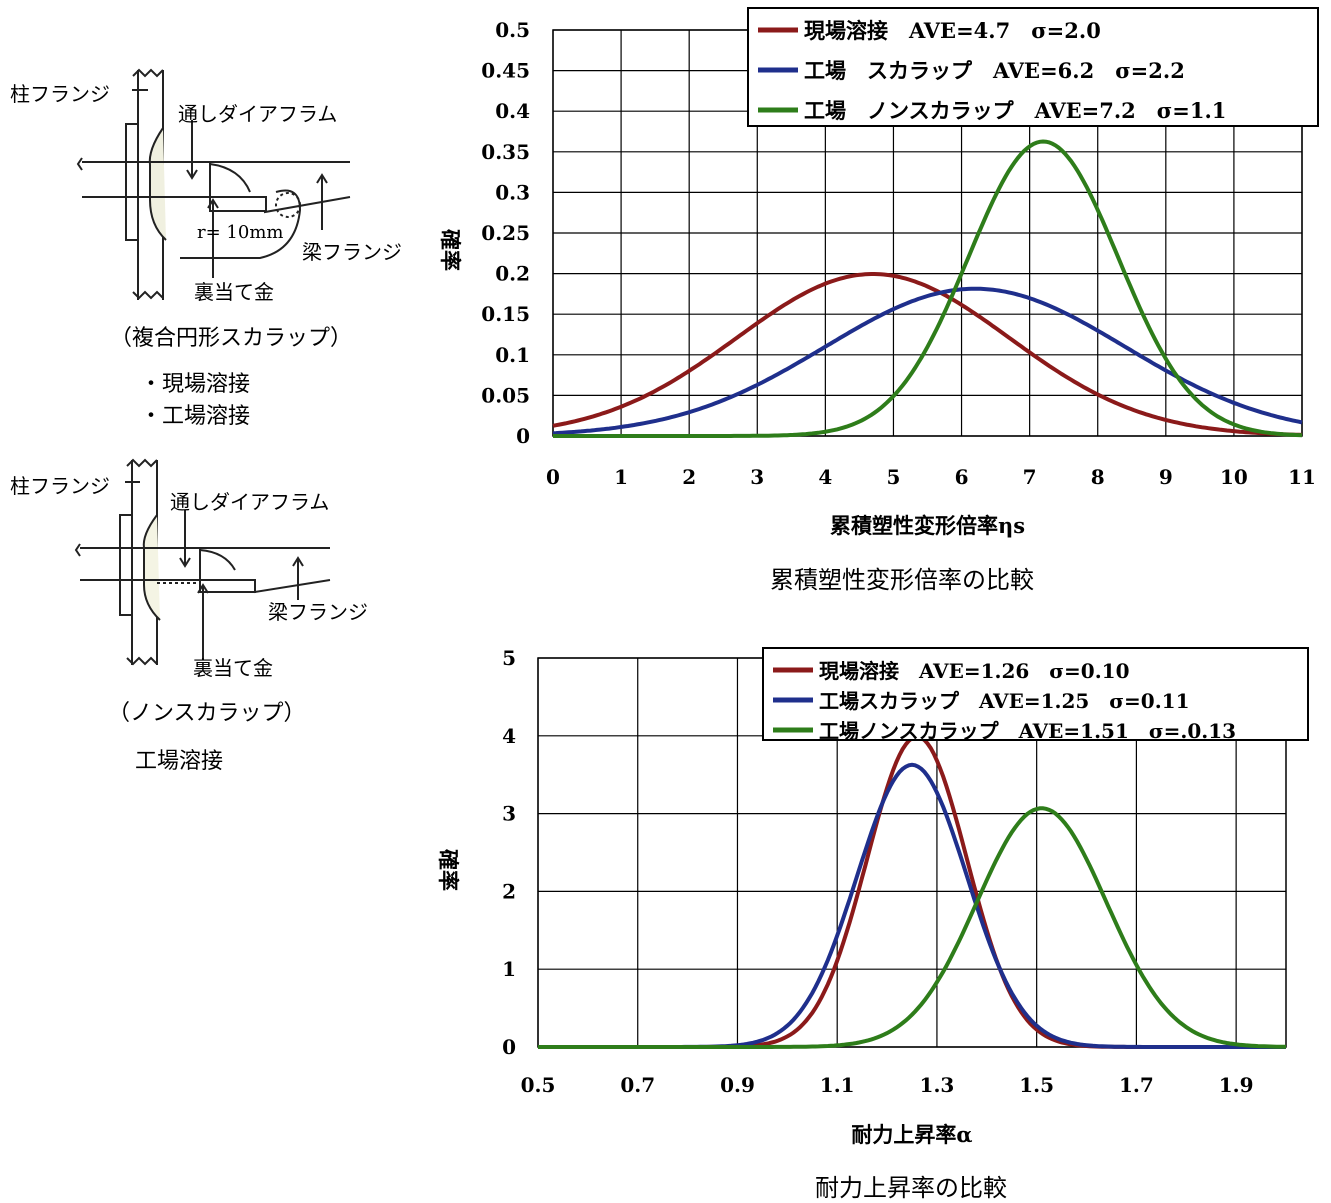  Describe the element at coordinates (689, 477) in the screenshot. I see `x-tick-label: 2` at that location.